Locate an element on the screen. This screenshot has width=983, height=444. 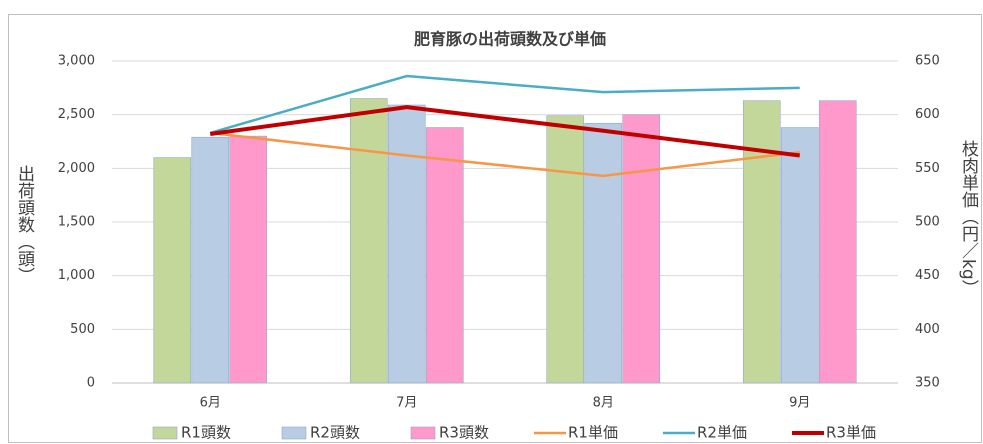
y2-tick-label: 400 is located at coordinates (927, 329).